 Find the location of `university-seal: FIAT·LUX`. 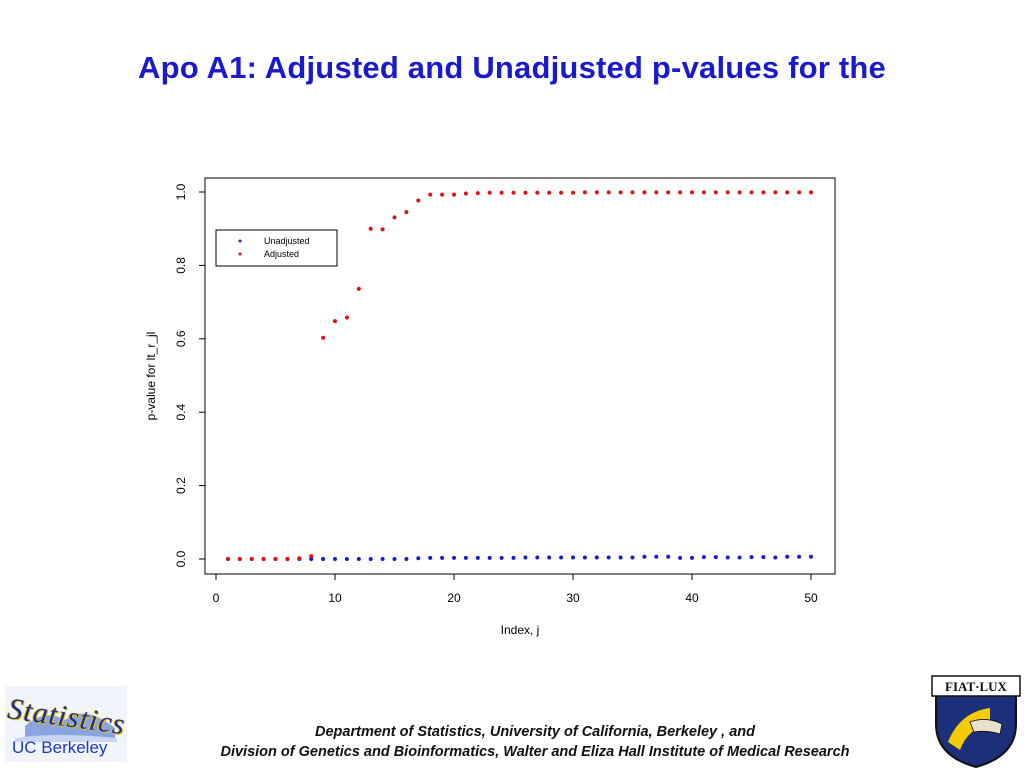

university-seal: FIAT·LUX is located at coordinates (976, 721).